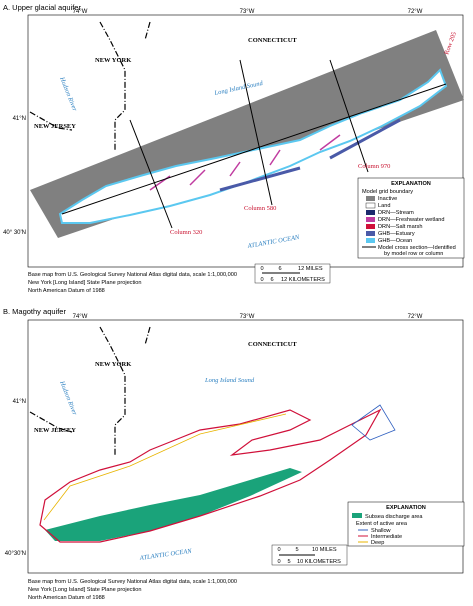 The width and height of the screenshot is (473, 606). Describe the element at coordinates (394, 517) in the screenshot. I see `legend-label: Subsea discharge area` at that location.